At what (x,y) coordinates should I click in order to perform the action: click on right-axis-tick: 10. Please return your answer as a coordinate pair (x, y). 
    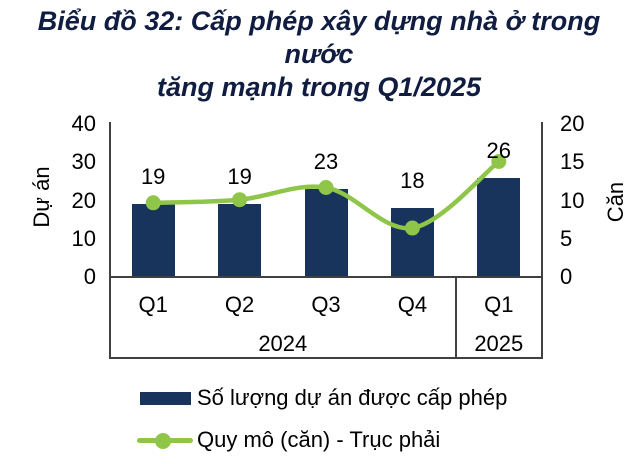
    Looking at the image, I should click on (572, 200).